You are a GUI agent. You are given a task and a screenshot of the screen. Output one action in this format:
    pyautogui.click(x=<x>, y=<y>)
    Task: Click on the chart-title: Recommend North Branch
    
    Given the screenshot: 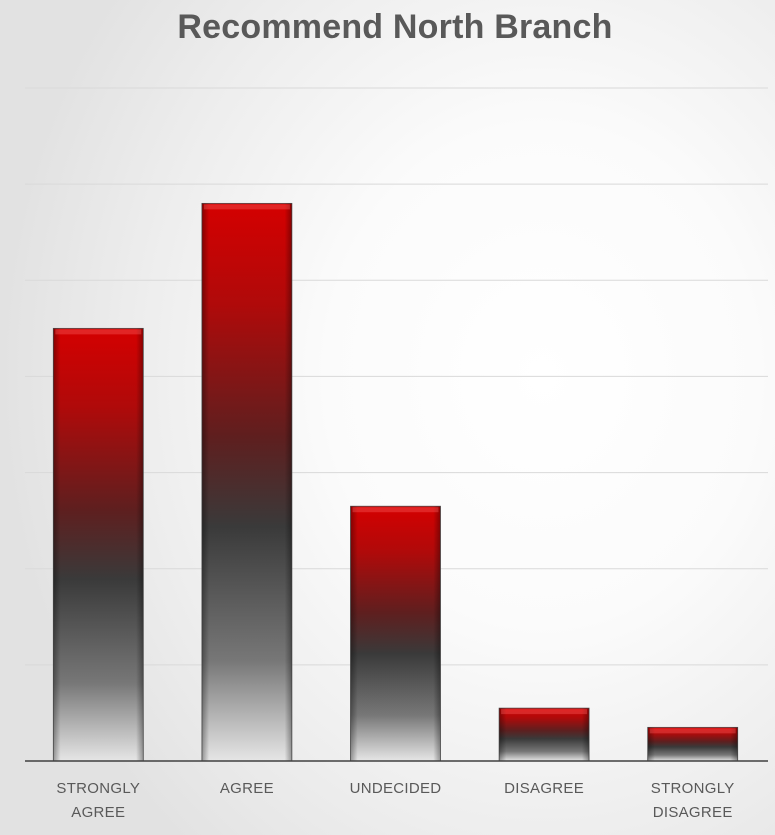 What is the action you would take?
    pyautogui.click(x=395, y=27)
    